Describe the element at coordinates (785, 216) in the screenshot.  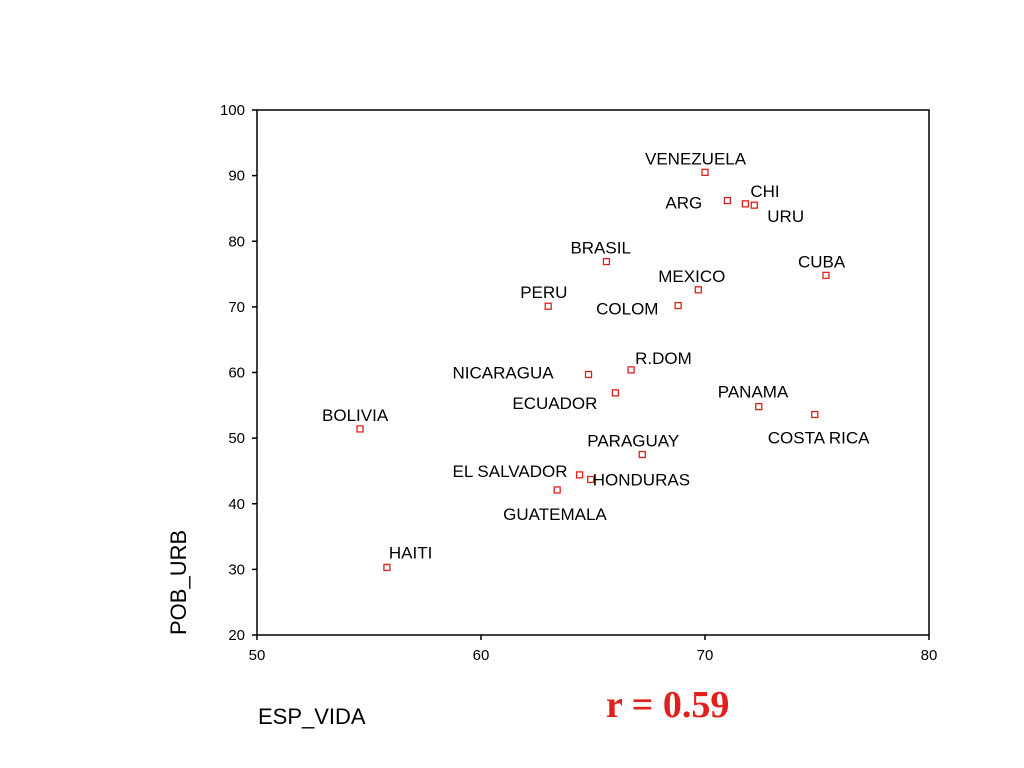
I see `data-point-label: URU` at that location.